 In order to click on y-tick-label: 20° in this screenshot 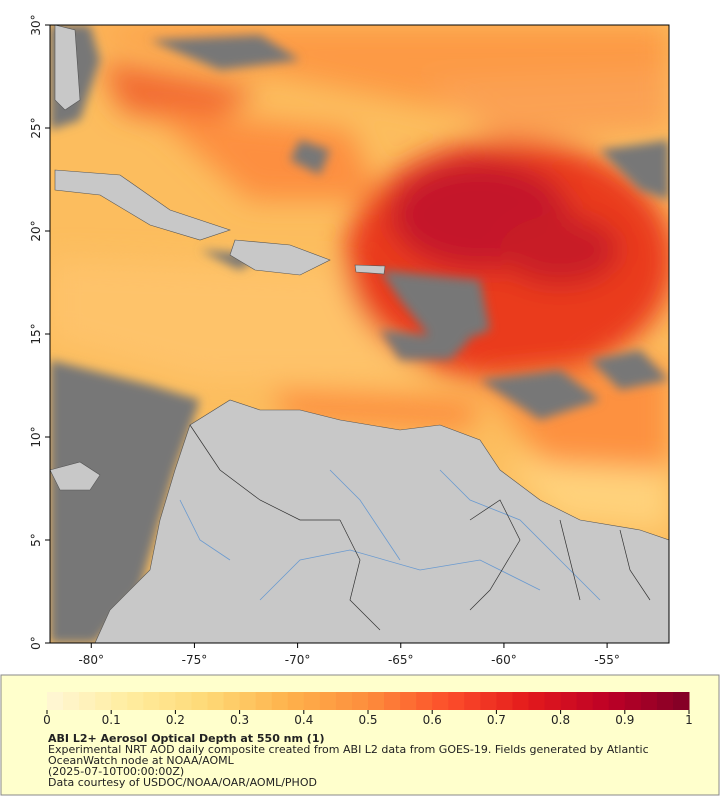, I will do `click(36, 230)`.